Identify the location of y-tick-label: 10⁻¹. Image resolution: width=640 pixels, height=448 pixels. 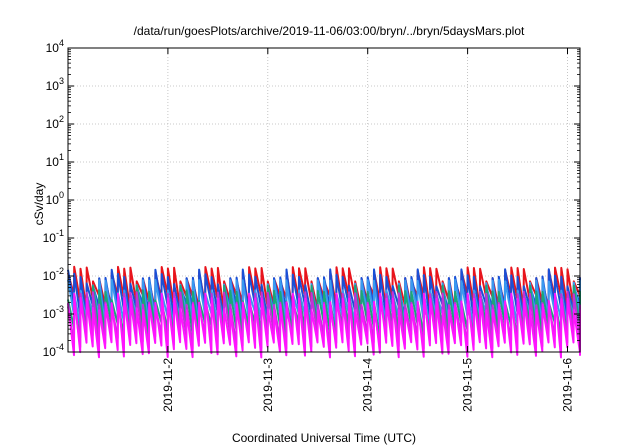
(53, 236).